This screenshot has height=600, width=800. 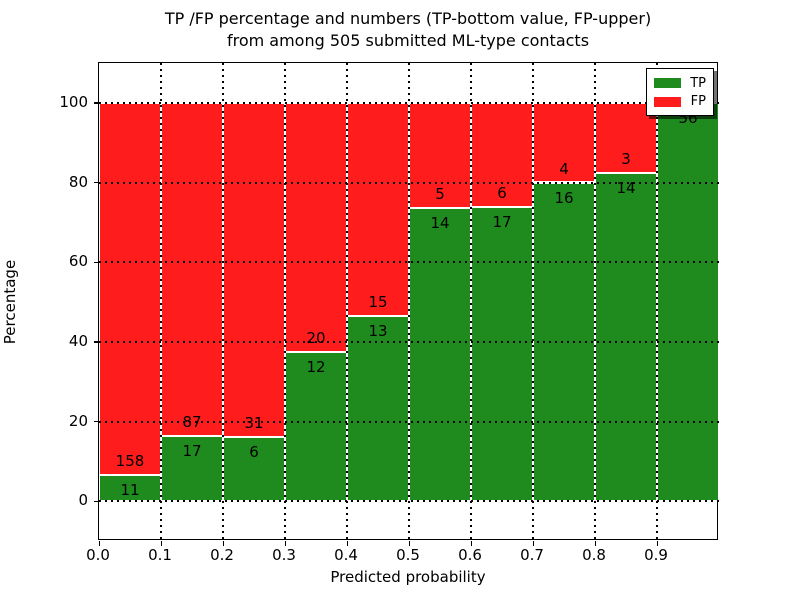 I want to click on bar-fp-count-label: 15, so click(x=378, y=302).